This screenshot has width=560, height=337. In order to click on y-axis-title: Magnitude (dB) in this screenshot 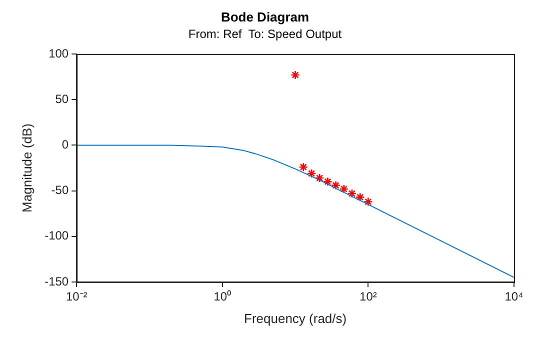, I will do `click(26, 168)`.